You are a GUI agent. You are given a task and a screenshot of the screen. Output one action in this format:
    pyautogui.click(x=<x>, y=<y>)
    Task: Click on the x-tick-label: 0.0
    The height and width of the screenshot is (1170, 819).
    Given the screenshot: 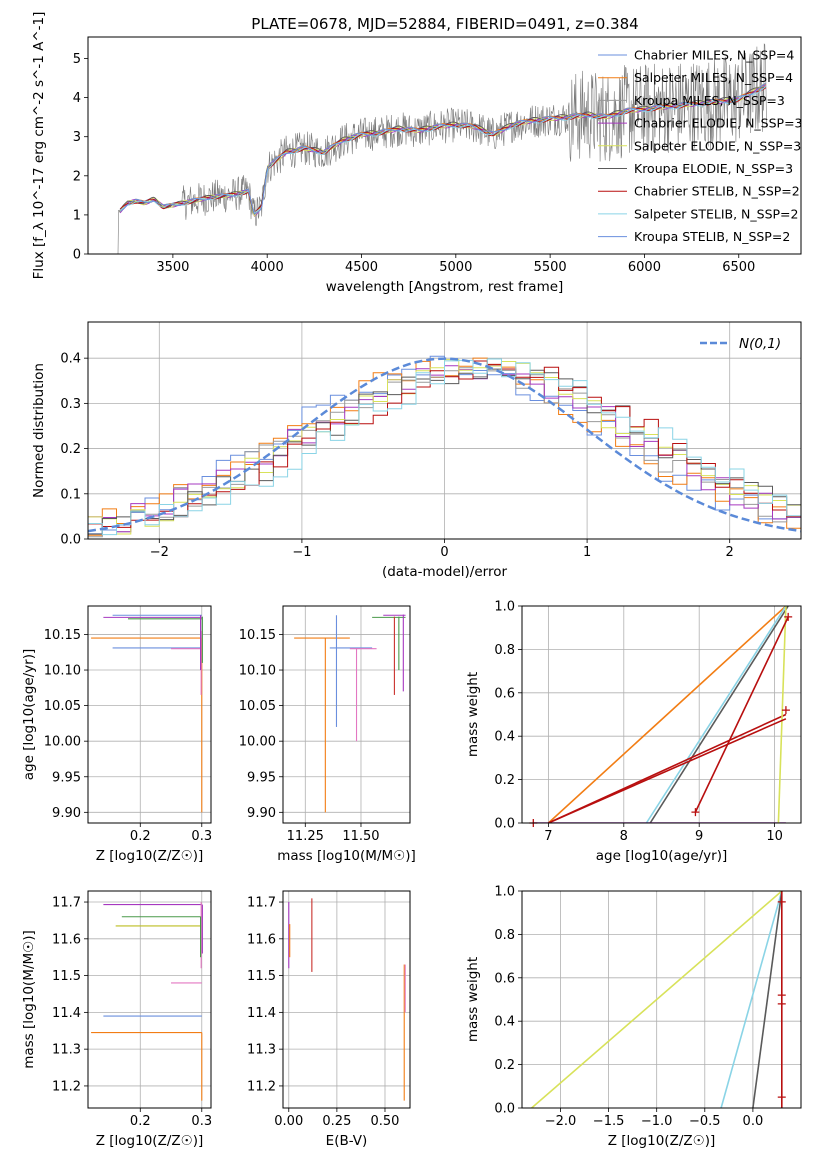 What is the action you would take?
    pyautogui.click(x=753, y=1121)
    